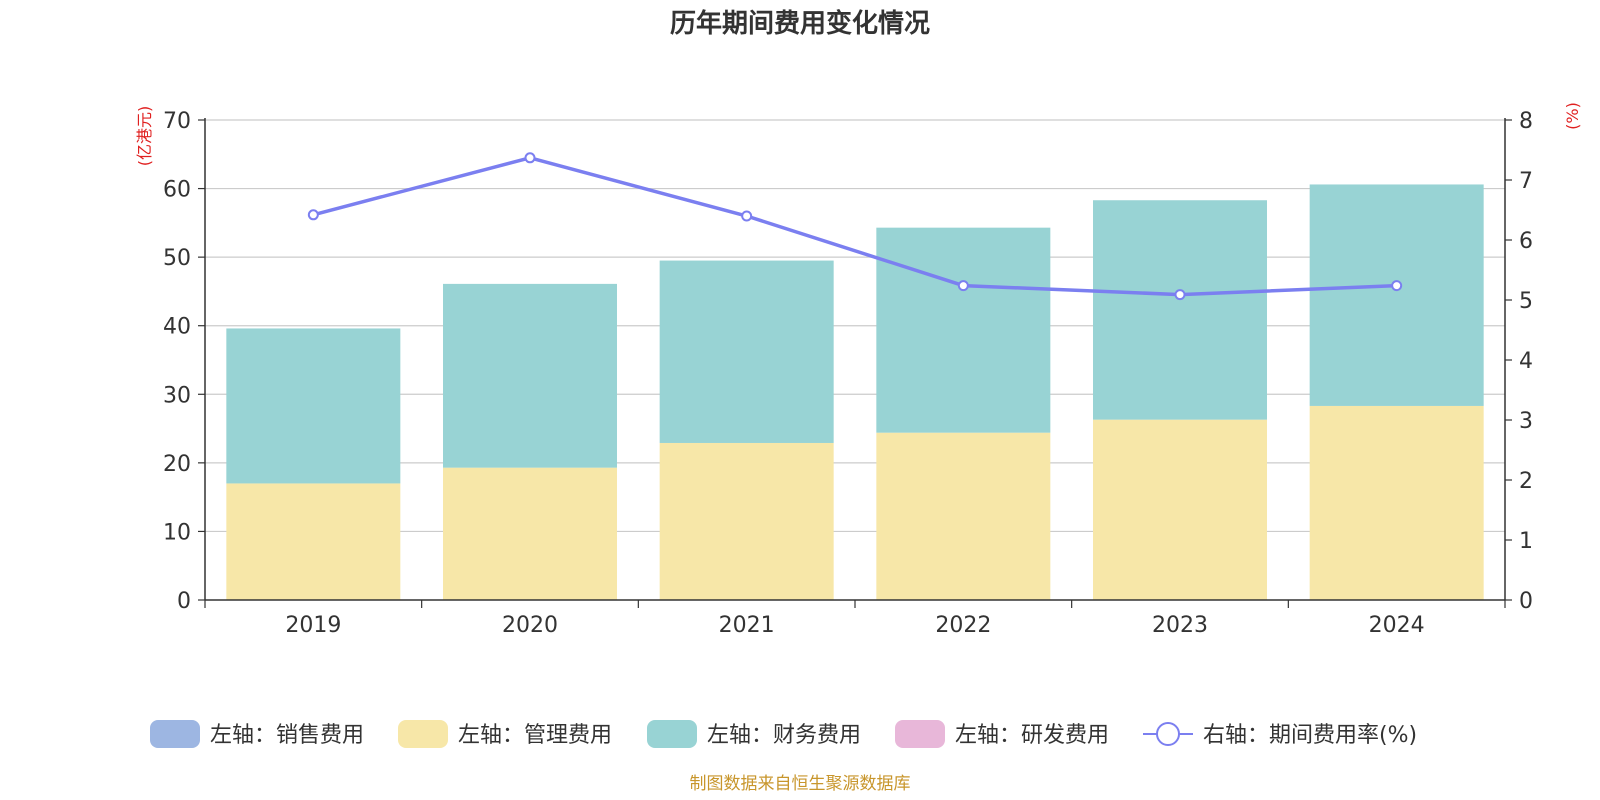 Image resolution: width=1600 pixels, height=800 pixels. Describe the element at coordinates (1526, 361) in the screenshot. I see `right-tick-label: 4` at that location.